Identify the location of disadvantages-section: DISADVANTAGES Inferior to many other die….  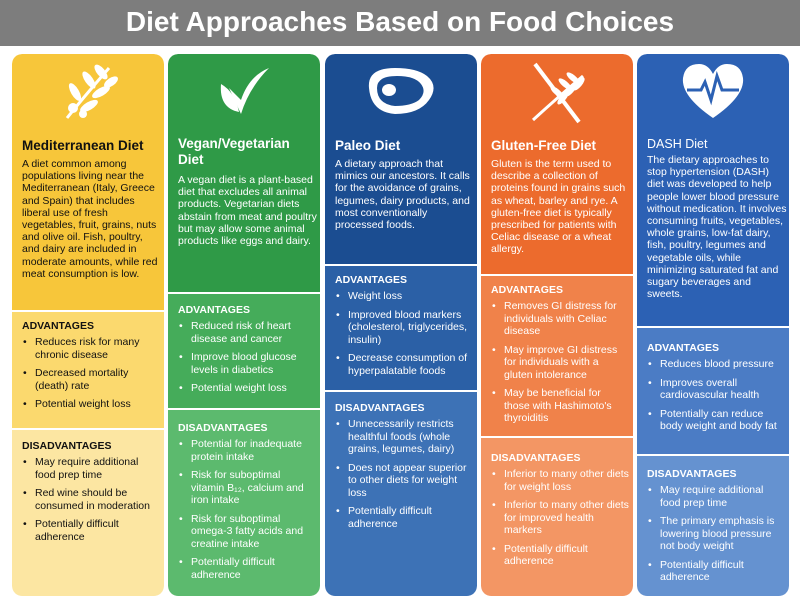
(557, 517).